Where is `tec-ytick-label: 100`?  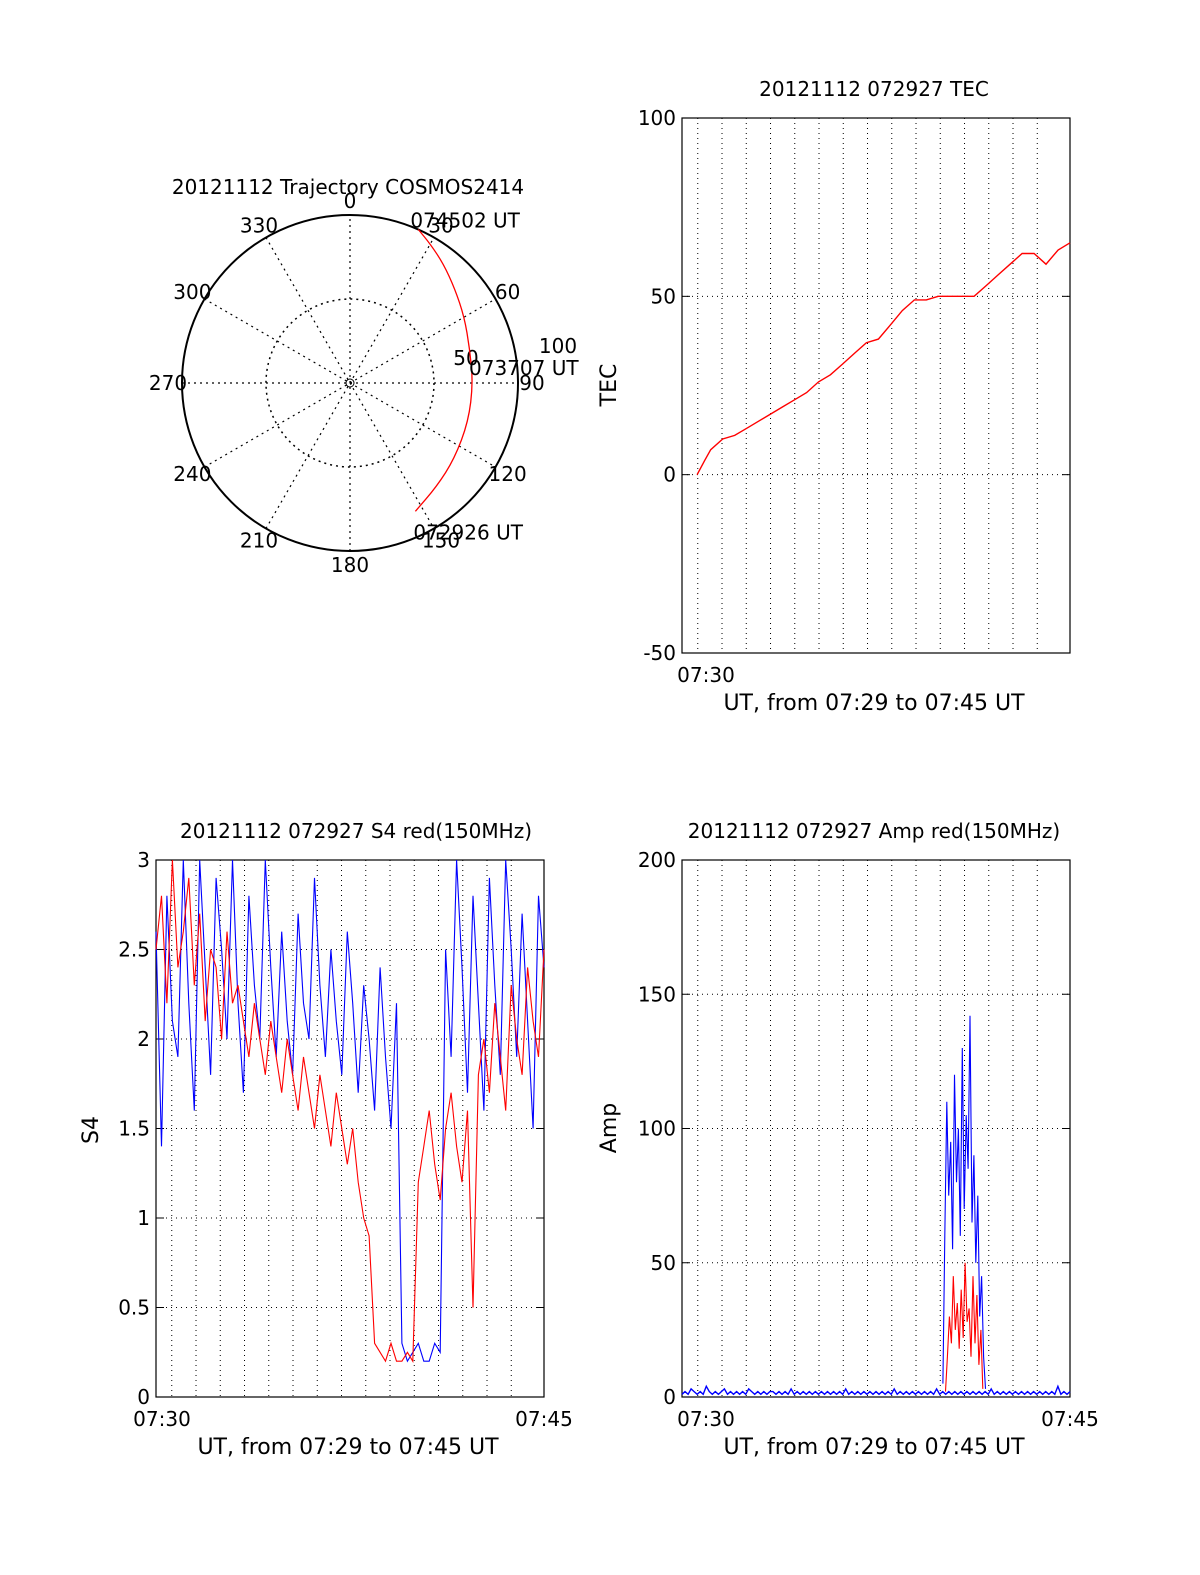
tec-ytick-label: 100 is located at coordinates (657, 118).